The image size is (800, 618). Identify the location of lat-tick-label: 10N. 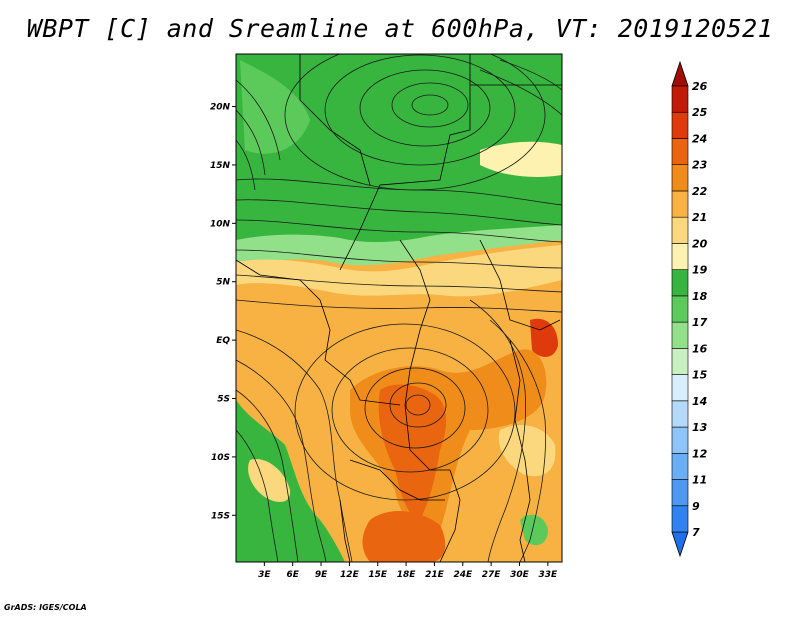
(220, 224).